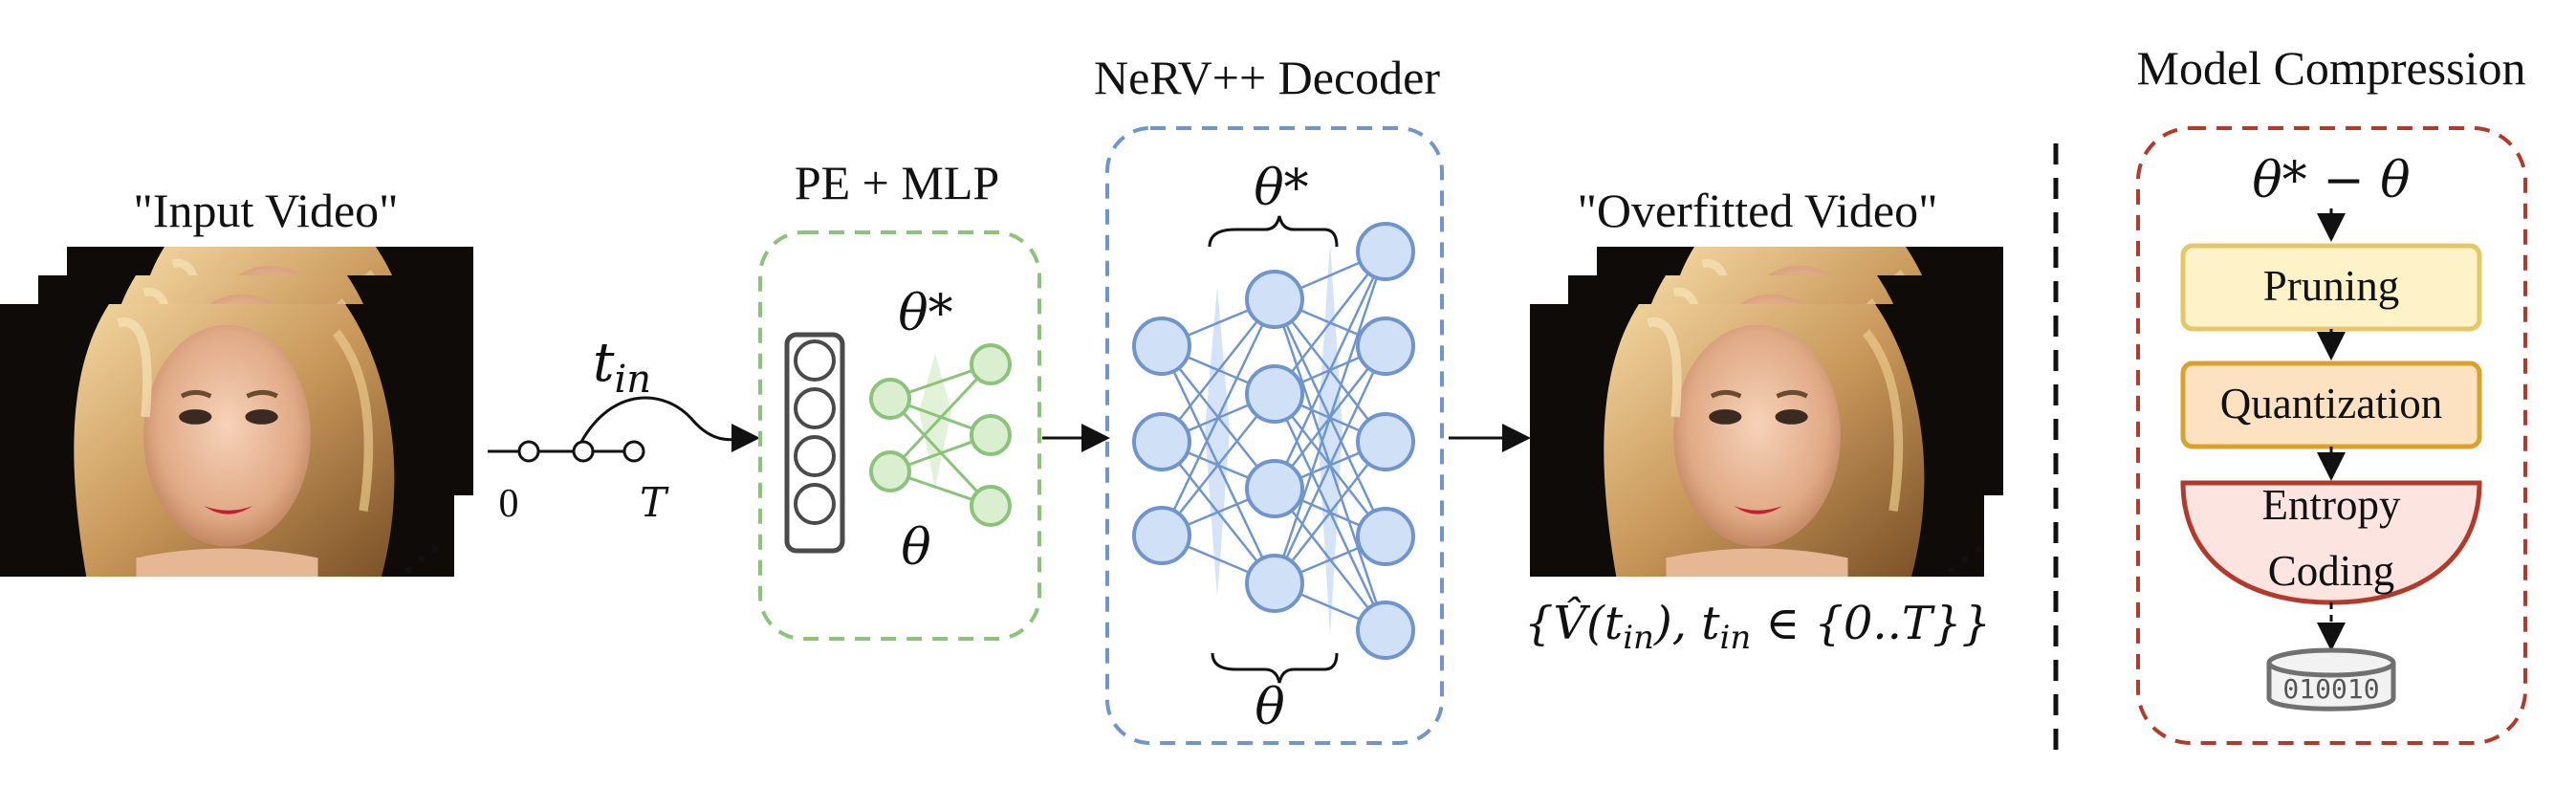 This screenshot has width=2576, height=809. I want to click on theta-star-brace, so click(1273, 231).